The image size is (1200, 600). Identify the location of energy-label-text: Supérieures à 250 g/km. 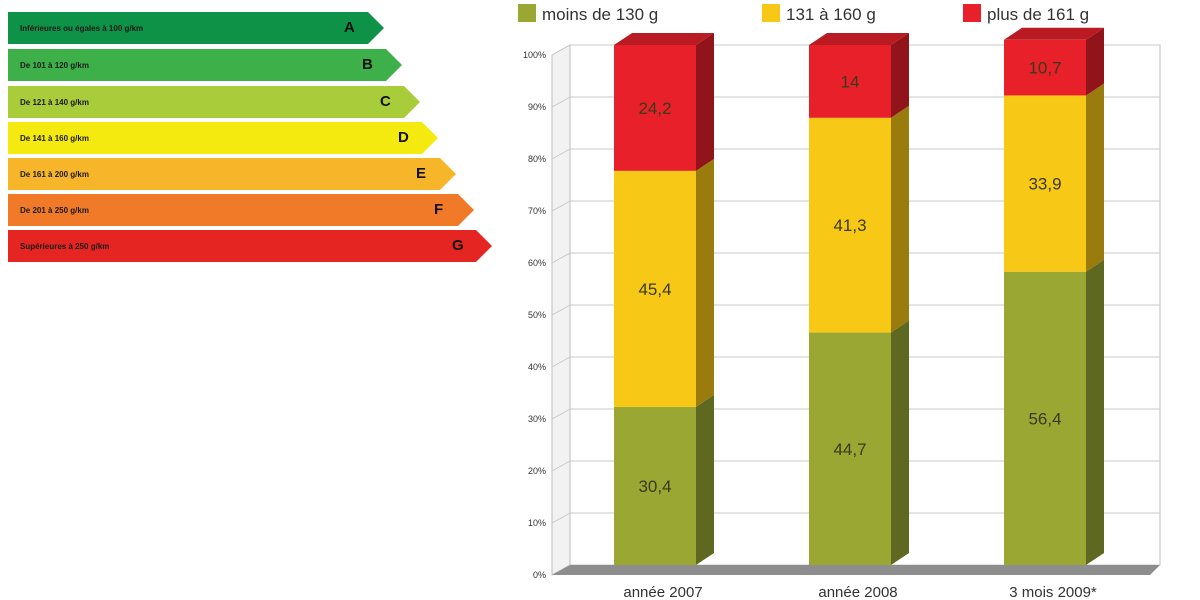
(65, 246).